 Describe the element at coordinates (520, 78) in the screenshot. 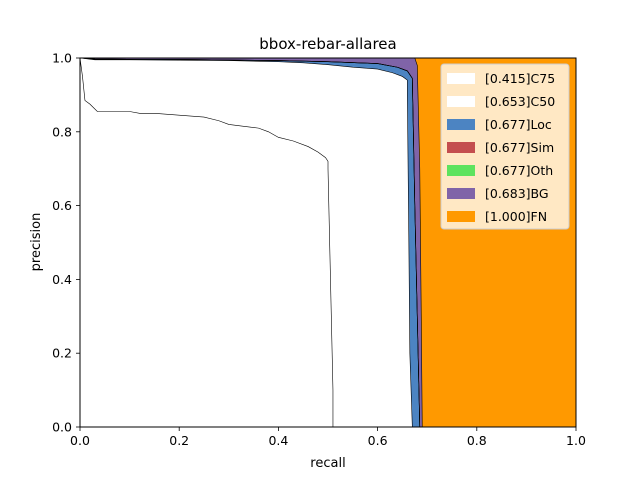

I see `legend-label: [0.415]C75` at that location.